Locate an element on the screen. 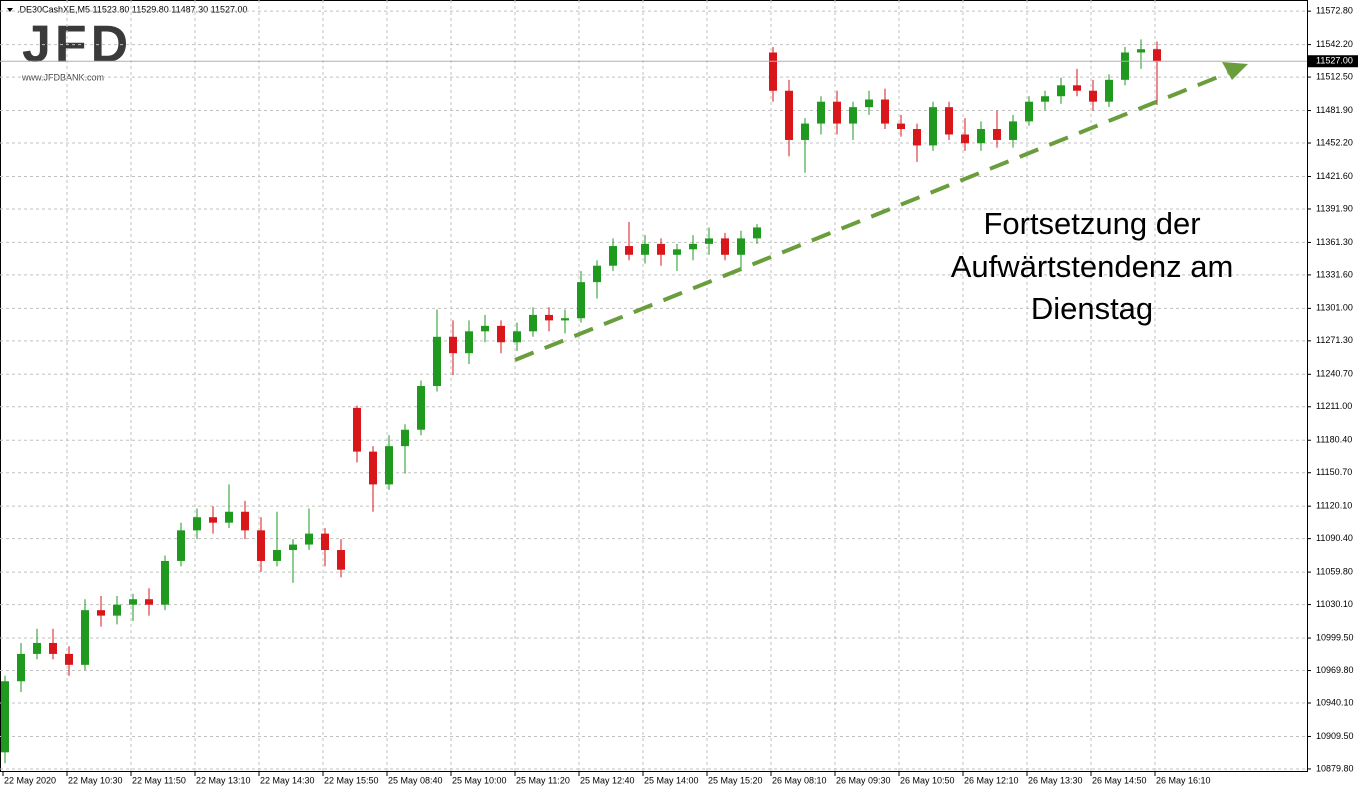  x-tick-label: 22 May 14:30 is located at coordinates (287, 780).